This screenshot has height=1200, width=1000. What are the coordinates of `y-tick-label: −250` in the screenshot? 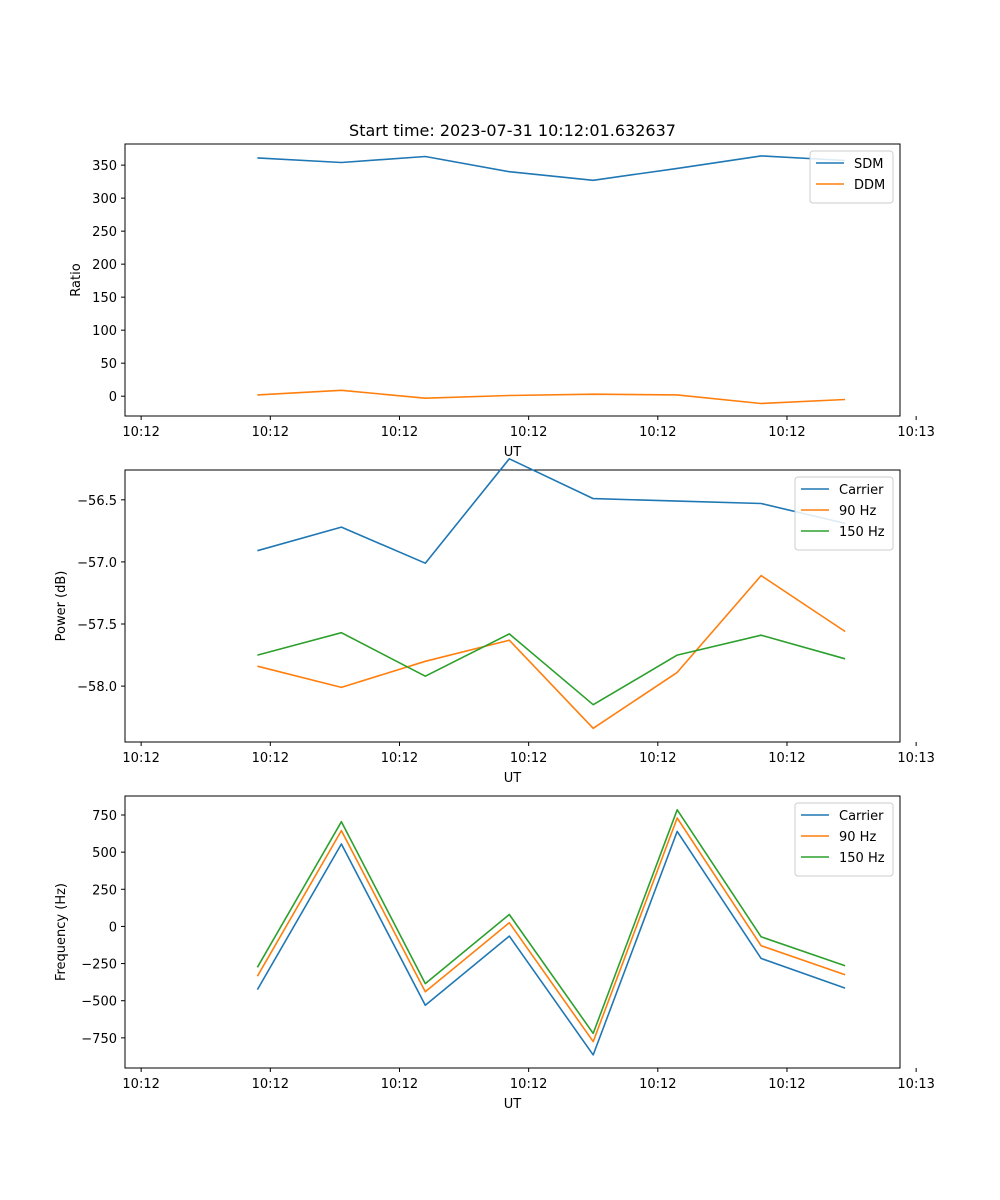 It's located at (99, 965).